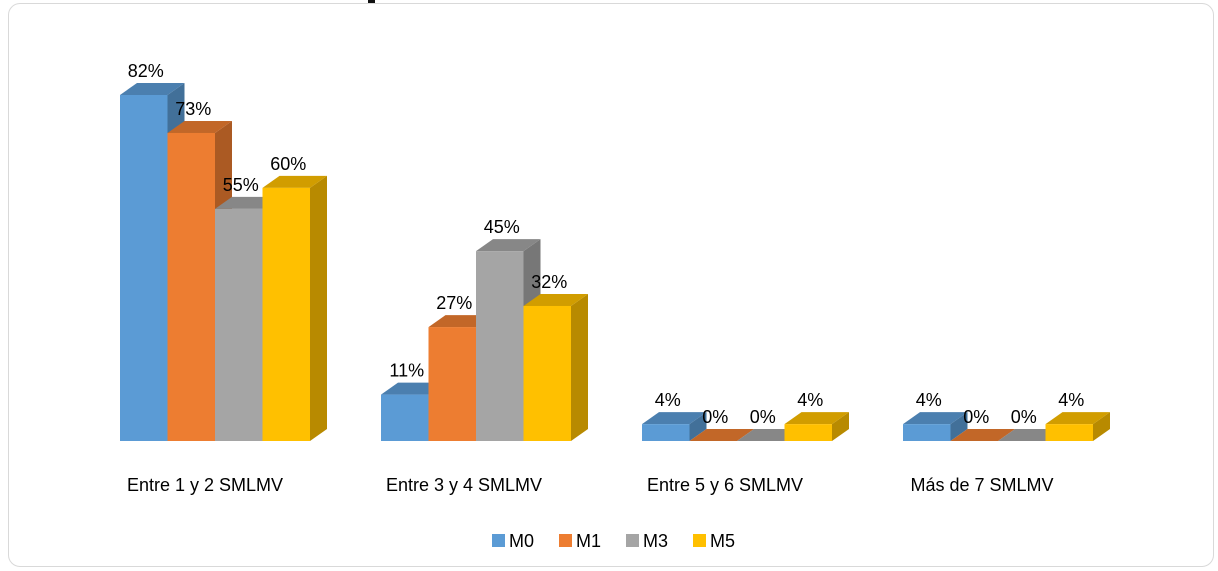 The height and width of the screenshot is (571, 1218). I want to click on legend-item-m5: M5, so click(714, 541).